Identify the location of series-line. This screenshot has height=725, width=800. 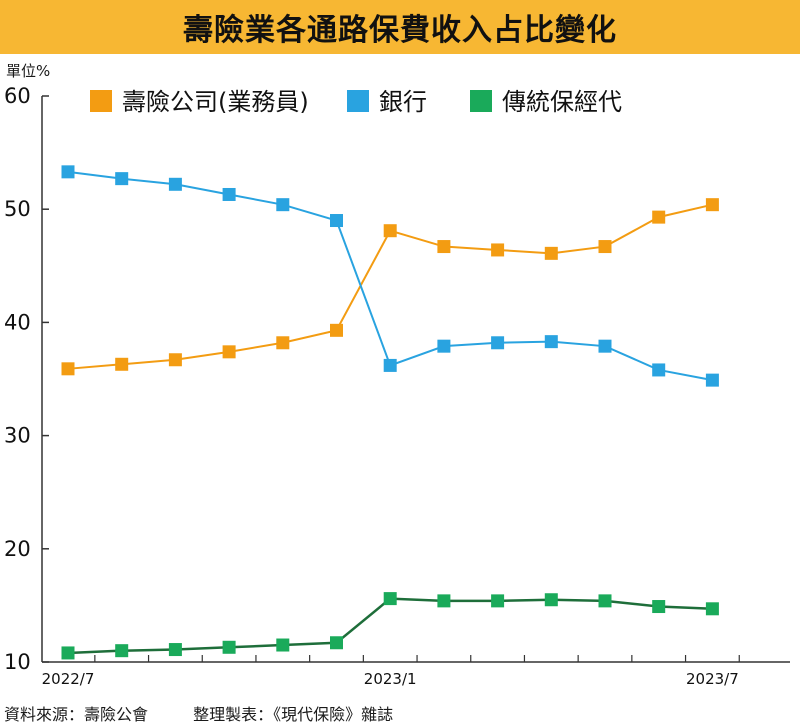
(390, 626).